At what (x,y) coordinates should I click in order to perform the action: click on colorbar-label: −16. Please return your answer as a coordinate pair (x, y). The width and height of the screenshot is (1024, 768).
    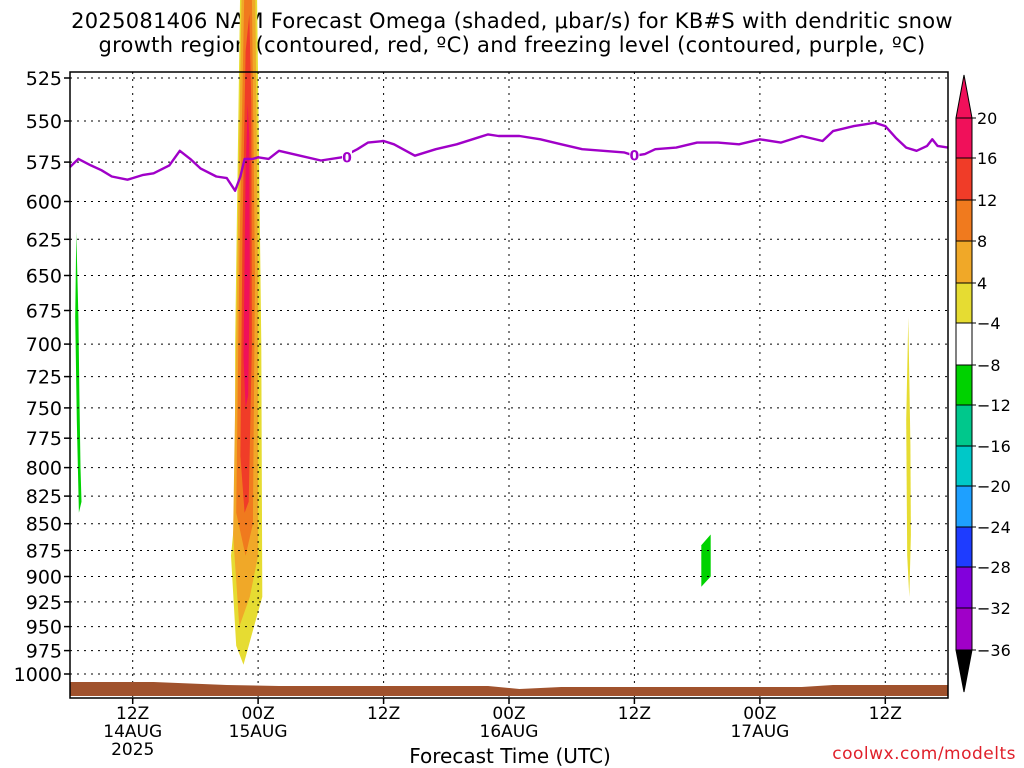
    Looking at the image, I should click on (994, 446).